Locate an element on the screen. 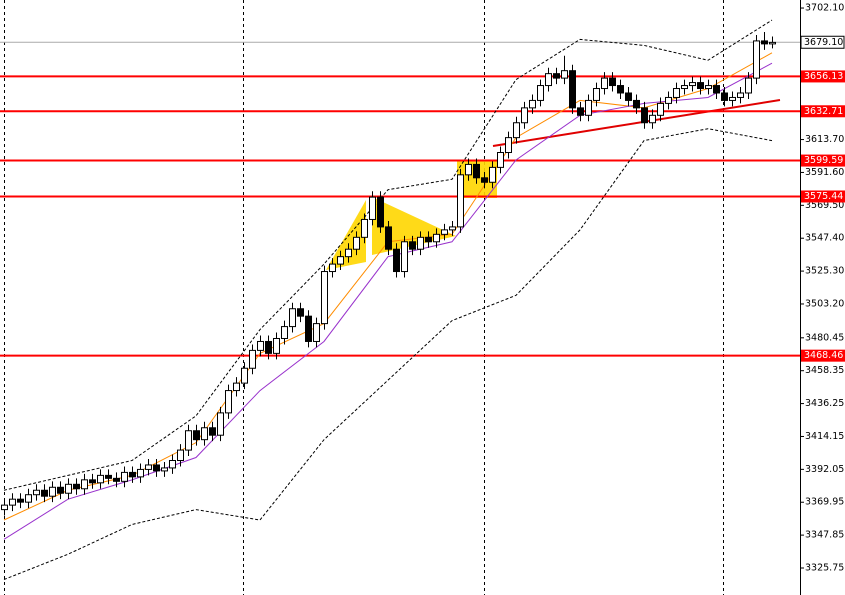 Image resolution: width=845 pixels, height=595 pixels. y-tick-label: 3569.50 is located at coordinates (824, 205).